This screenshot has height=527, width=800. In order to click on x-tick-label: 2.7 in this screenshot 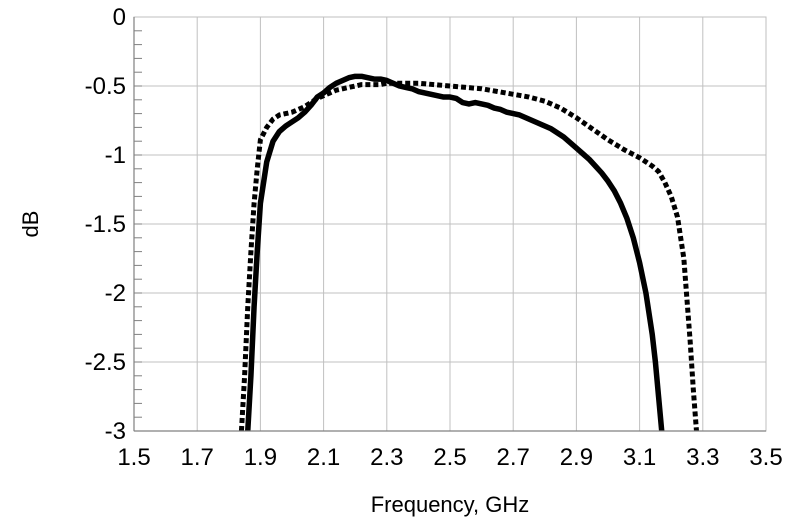, I will do `click(513, 457)`.